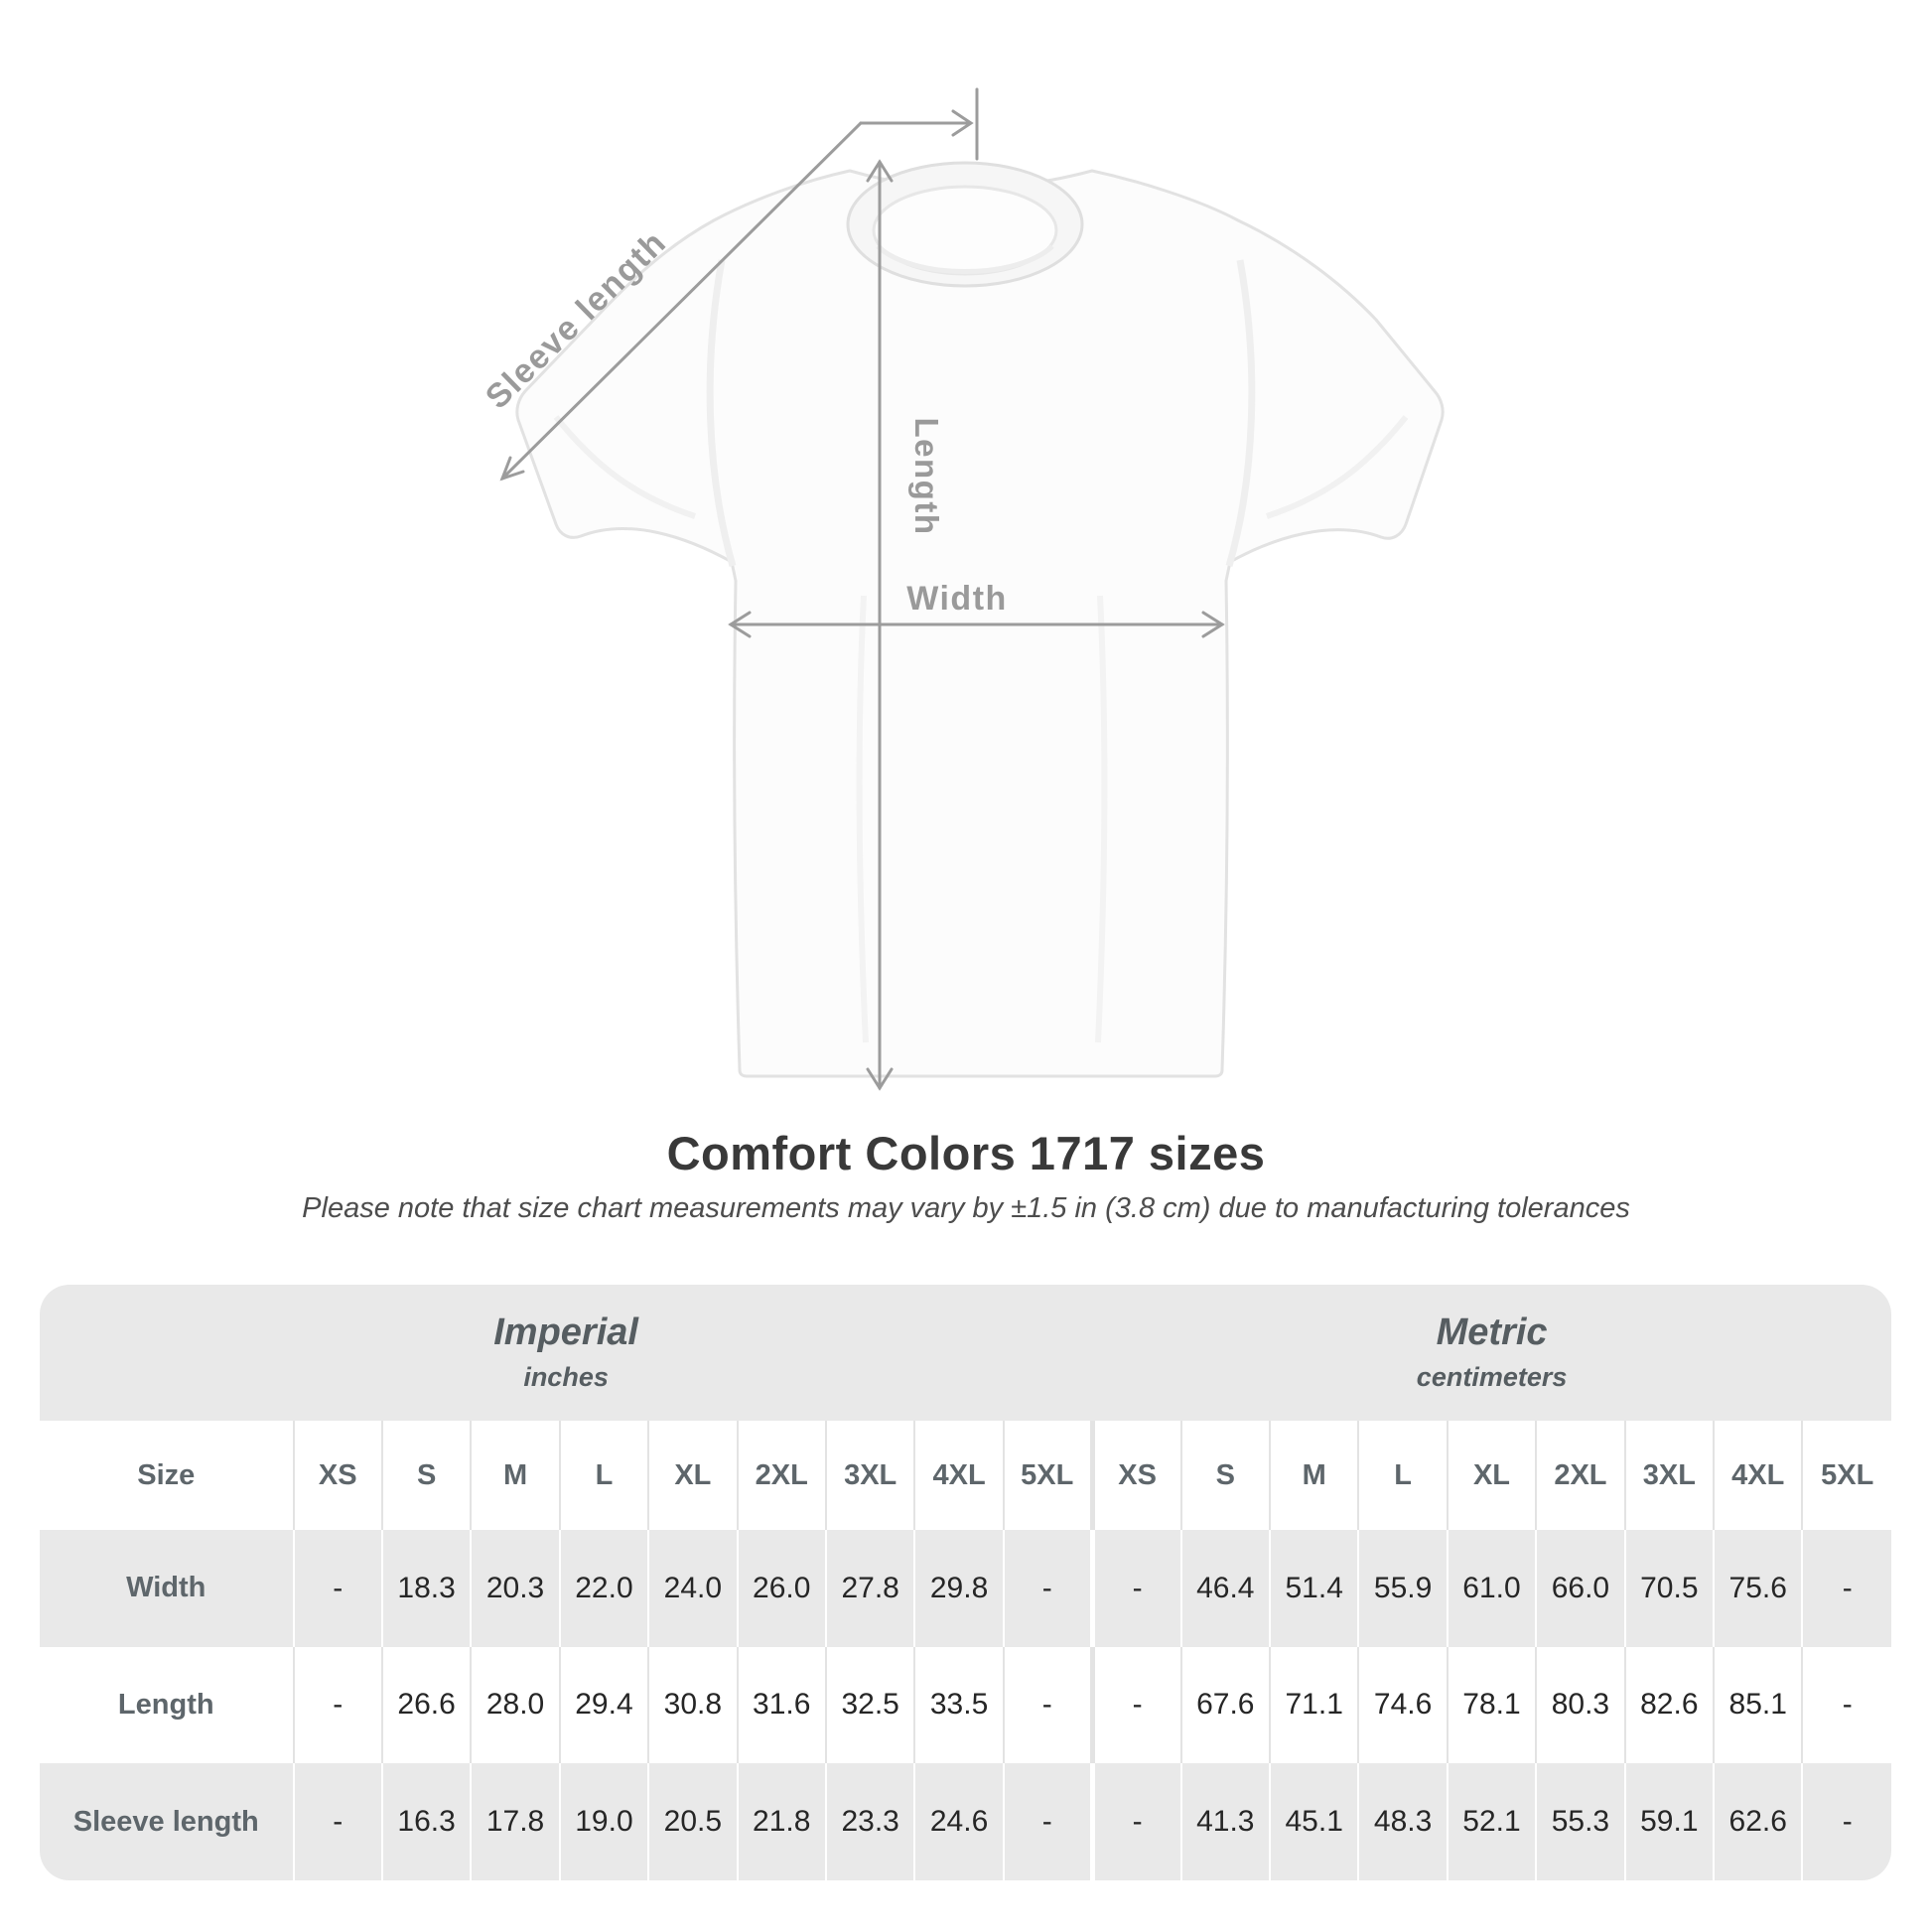  Describe the element at coordinates (1047, 1822) in the screenshot. I see `cell-sleeve-length-imperial-5xl: -` at that location.